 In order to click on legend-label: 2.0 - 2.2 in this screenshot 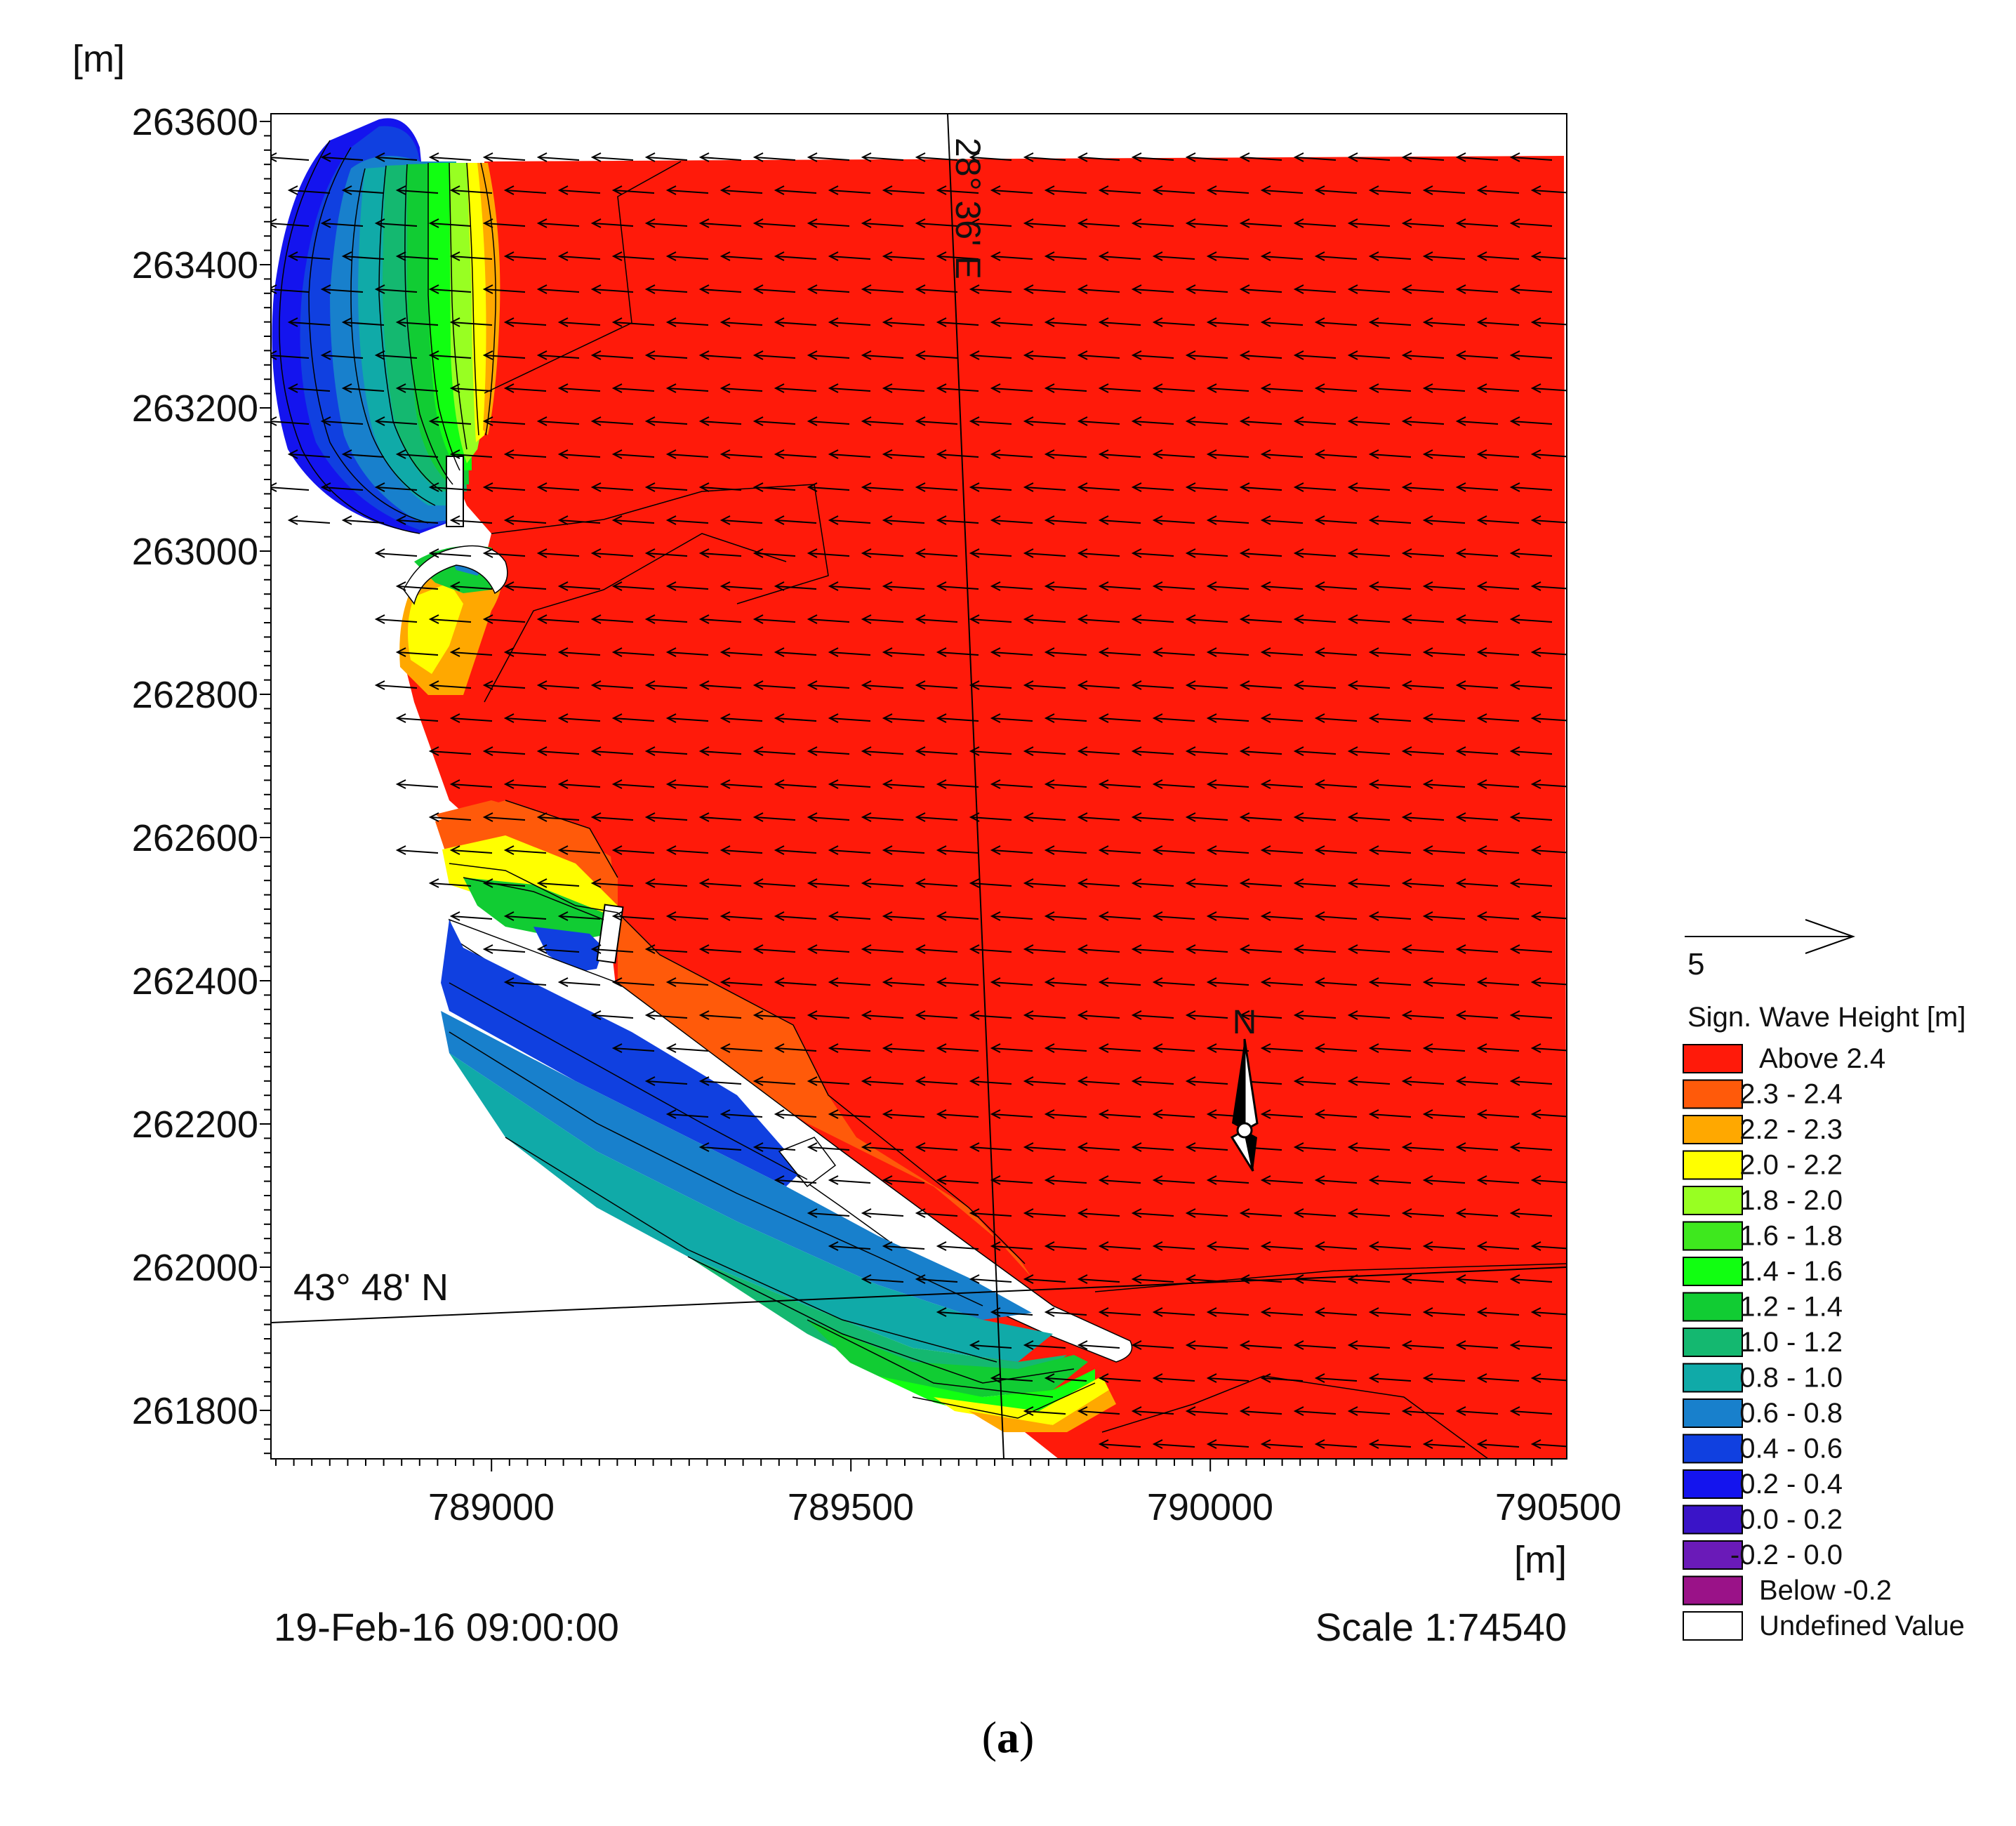, I will do `click(1791, 1165)`.